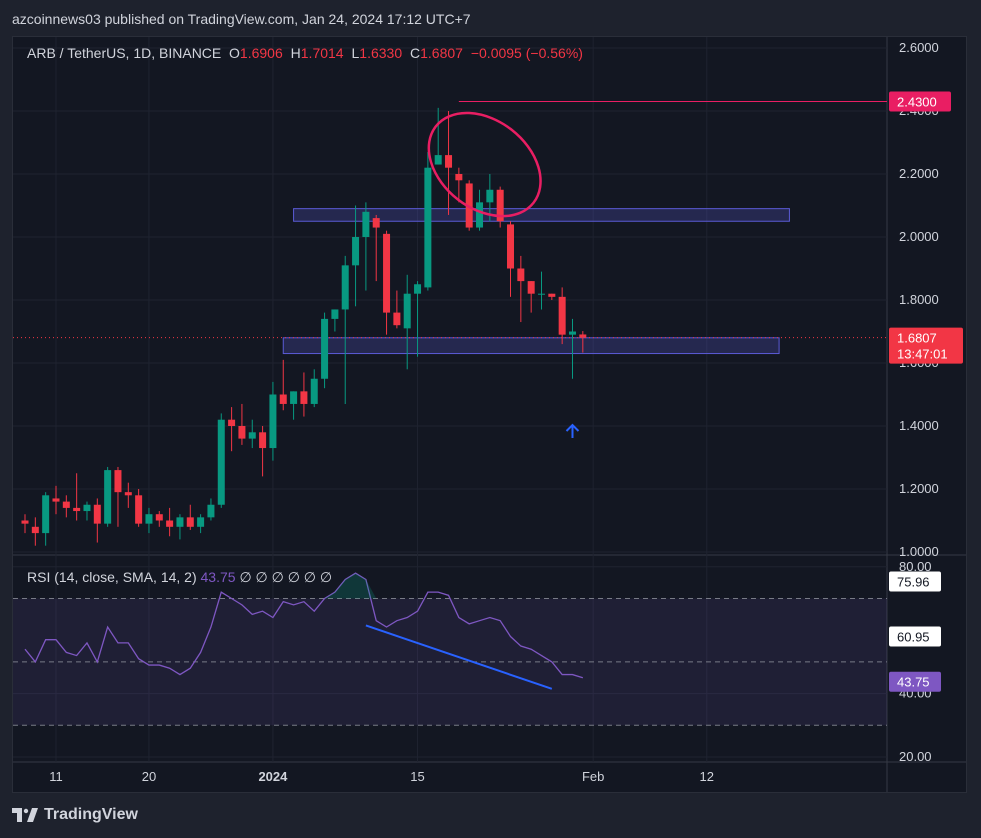 The width and height of the screenshot is (981, 838). Describe the element at coordinates (415, 53) in the screenshot. I see `close-key: C` at that location.